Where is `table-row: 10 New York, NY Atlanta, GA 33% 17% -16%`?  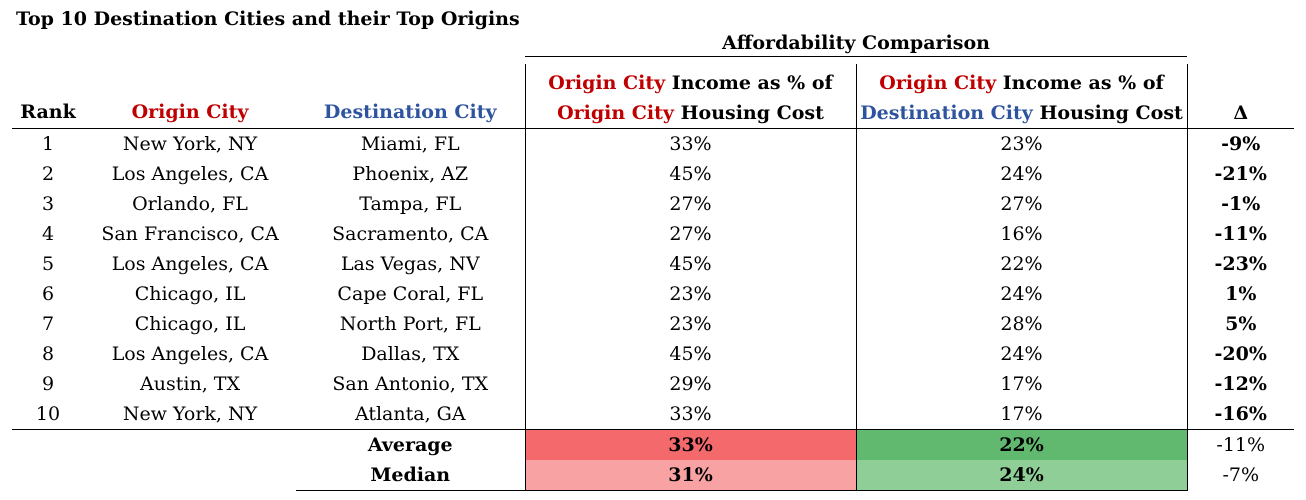 table-row: 10 New York, NY Atlanta, GA 33% 17% -16% is located at coordinates (653, 414).